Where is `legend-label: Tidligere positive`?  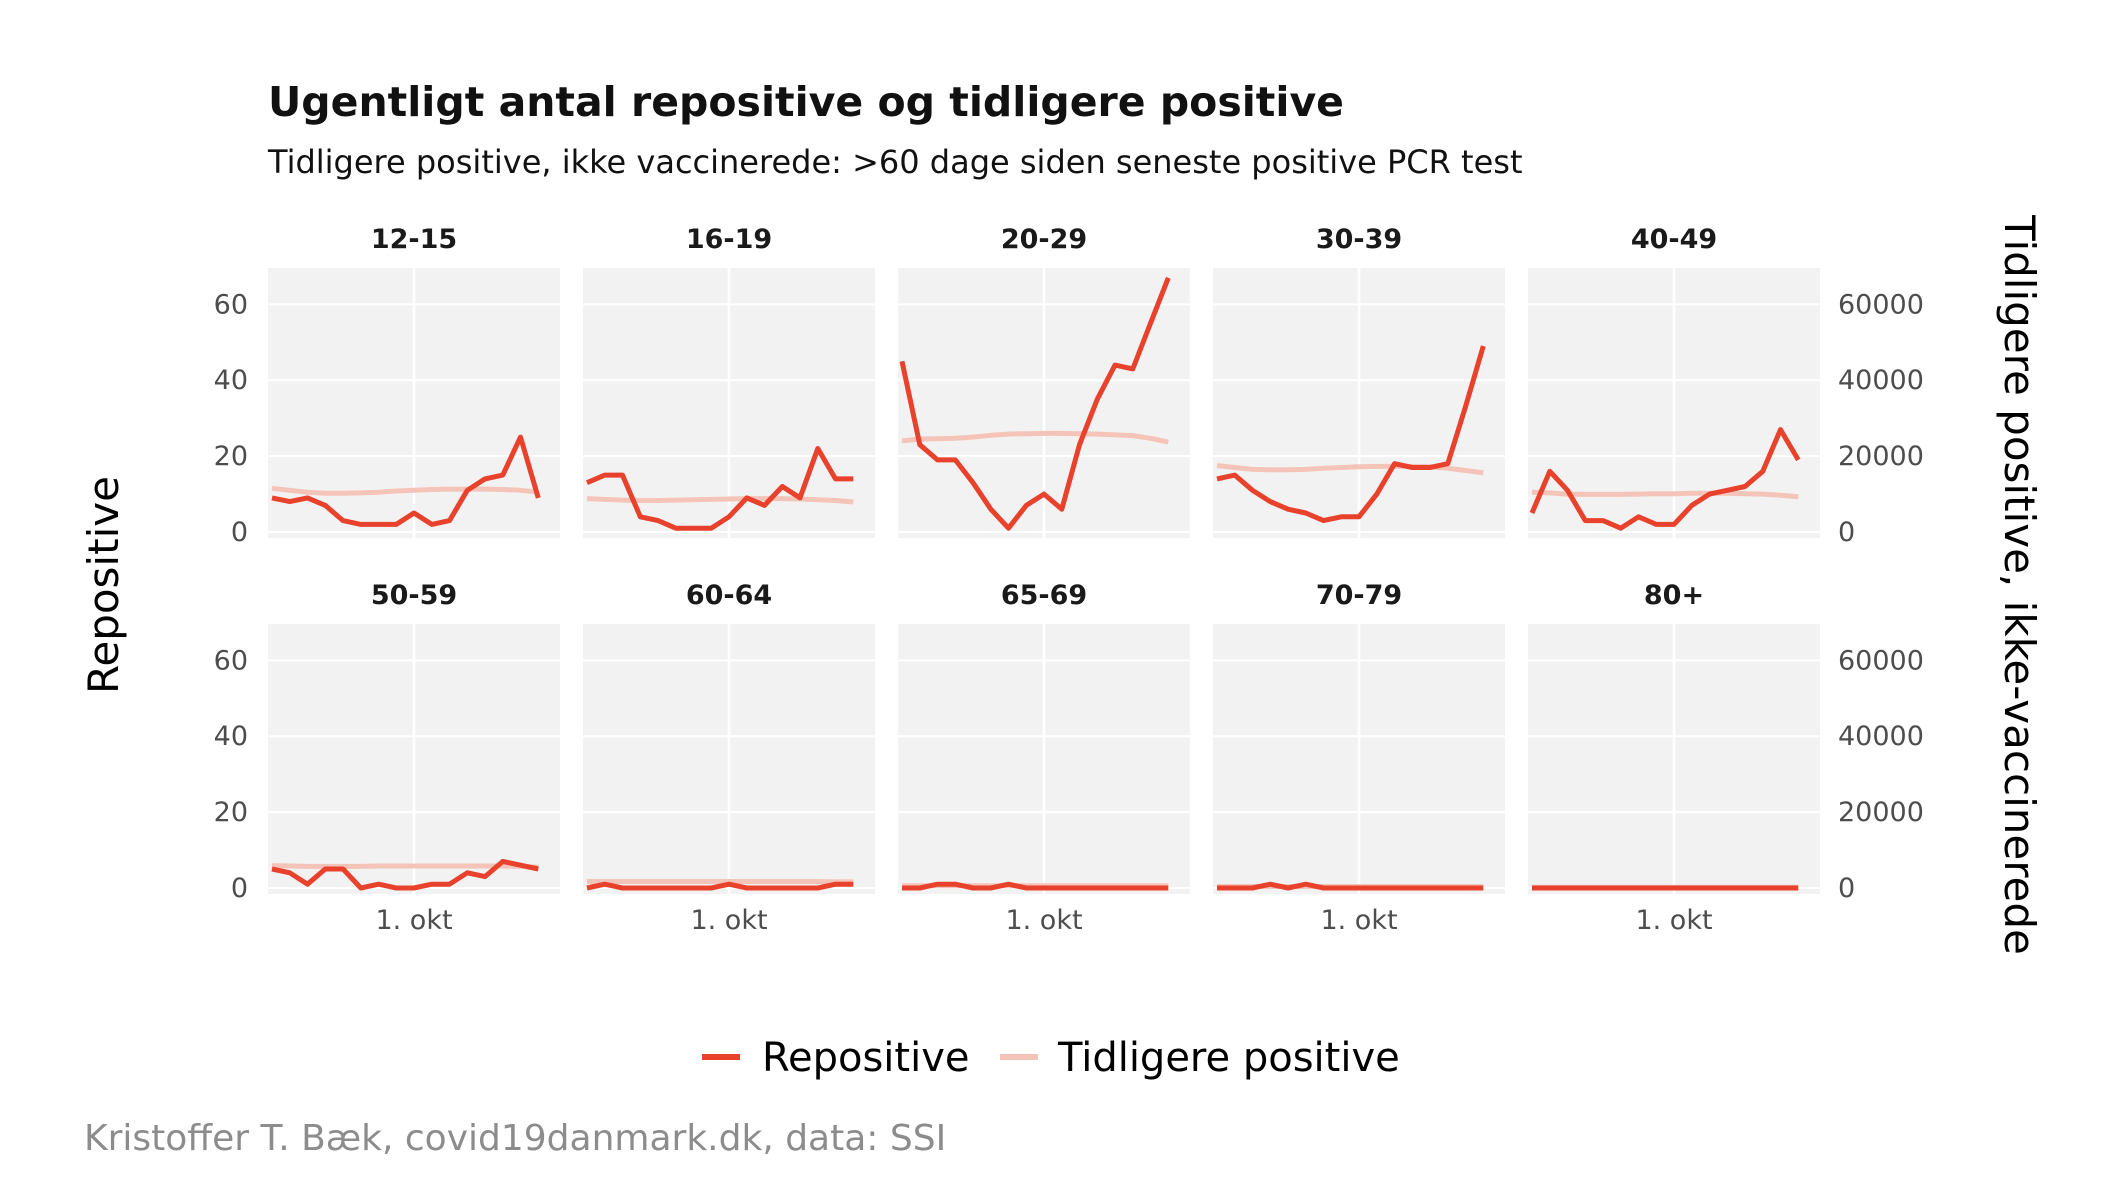
legend-label: Tidligere positive is located at coordinates (1228, 1058).